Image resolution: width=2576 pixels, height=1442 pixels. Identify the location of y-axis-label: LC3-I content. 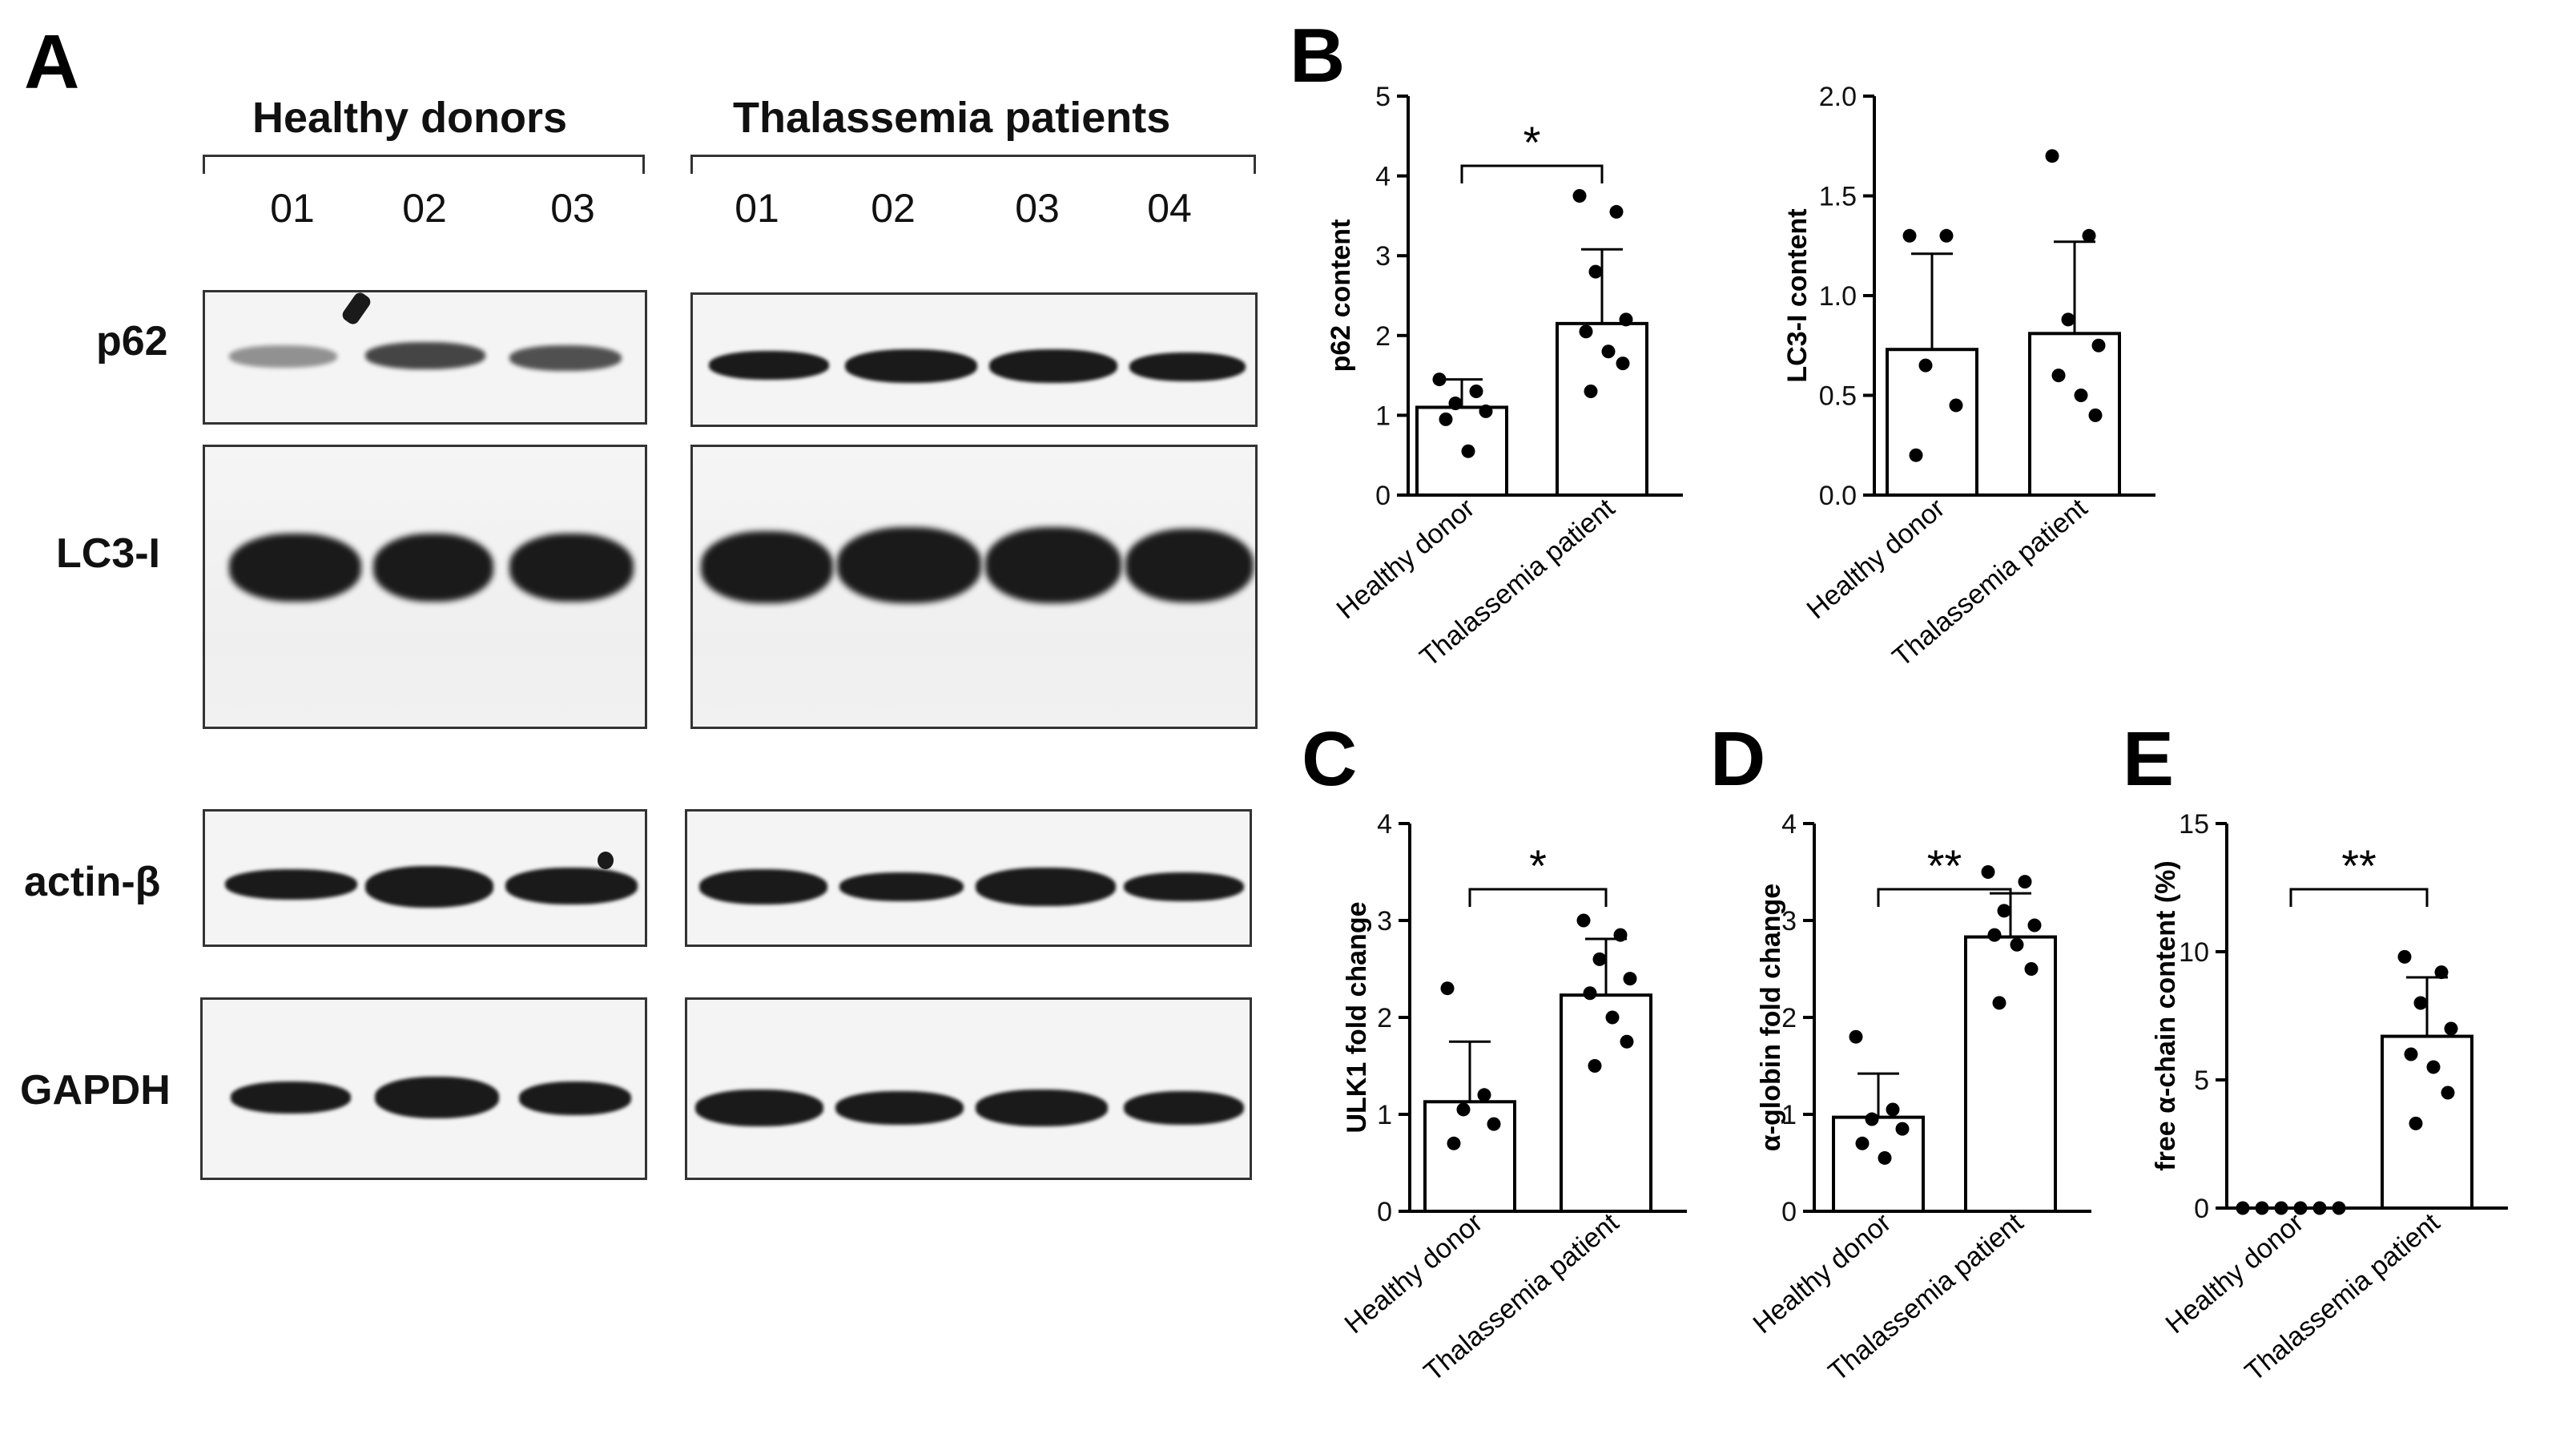
(1798, 295).